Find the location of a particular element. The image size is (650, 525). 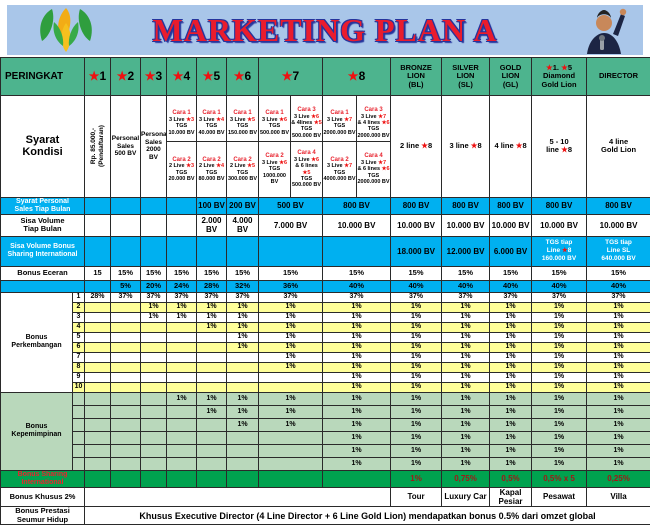

cell: 15% is located at coordinates (154, 273).